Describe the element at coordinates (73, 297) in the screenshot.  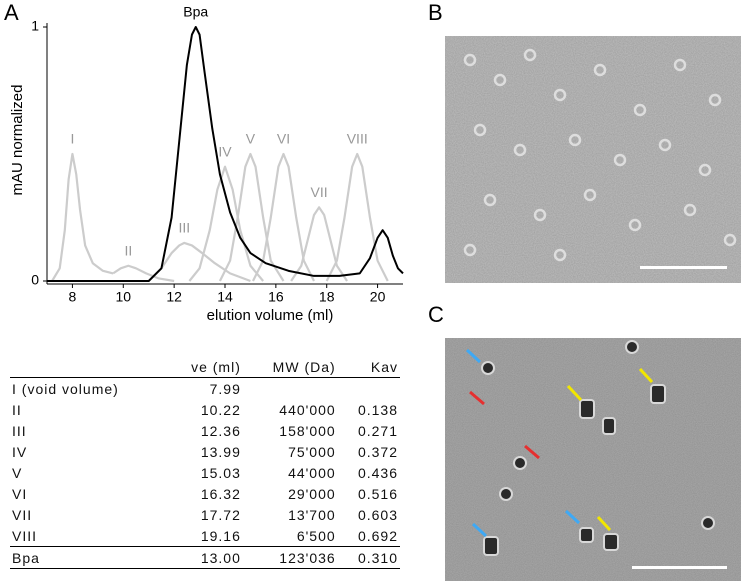
I see `x-tick-label: 8` at that location.